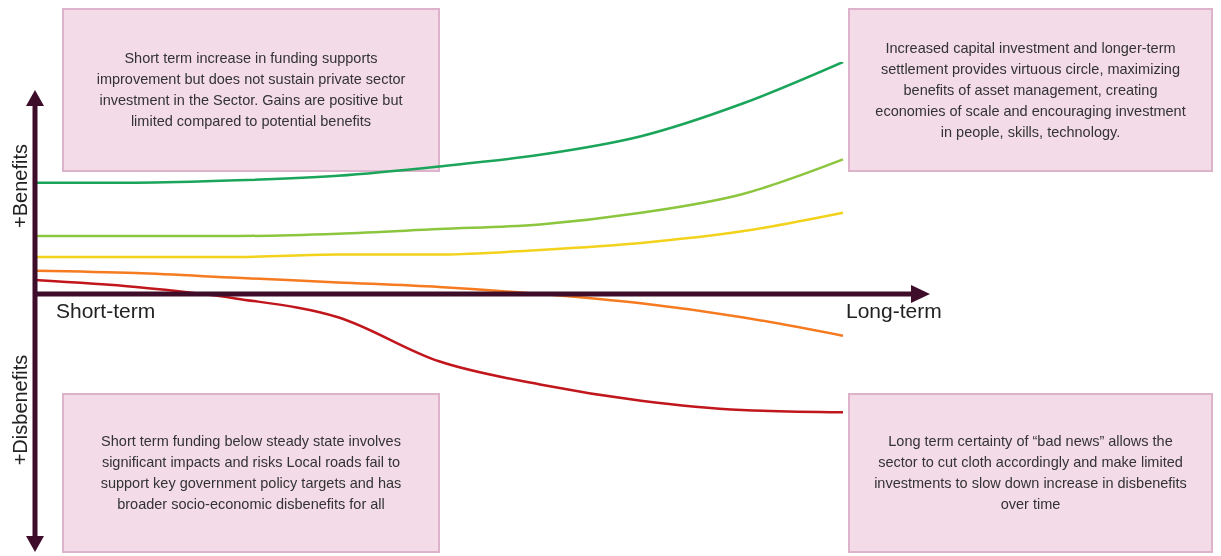 This screenshot has height=556, width=1221. Describe the element at coordinates (106, 310) in the screenshot. I see `annotation: Short-term` at that location.